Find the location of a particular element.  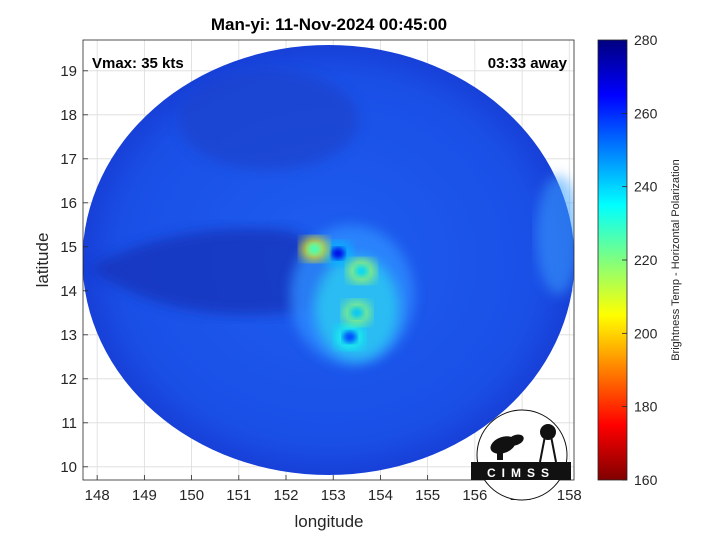

x-axis-label: longitude is located at coordinates (328, 521).